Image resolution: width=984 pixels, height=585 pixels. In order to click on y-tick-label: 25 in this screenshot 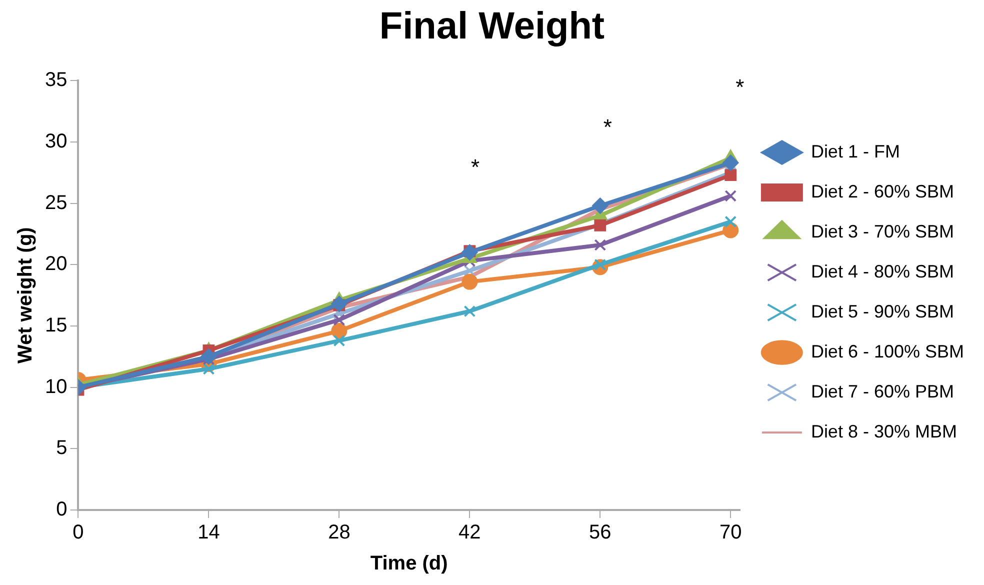, I will do `click(56, 203)`.